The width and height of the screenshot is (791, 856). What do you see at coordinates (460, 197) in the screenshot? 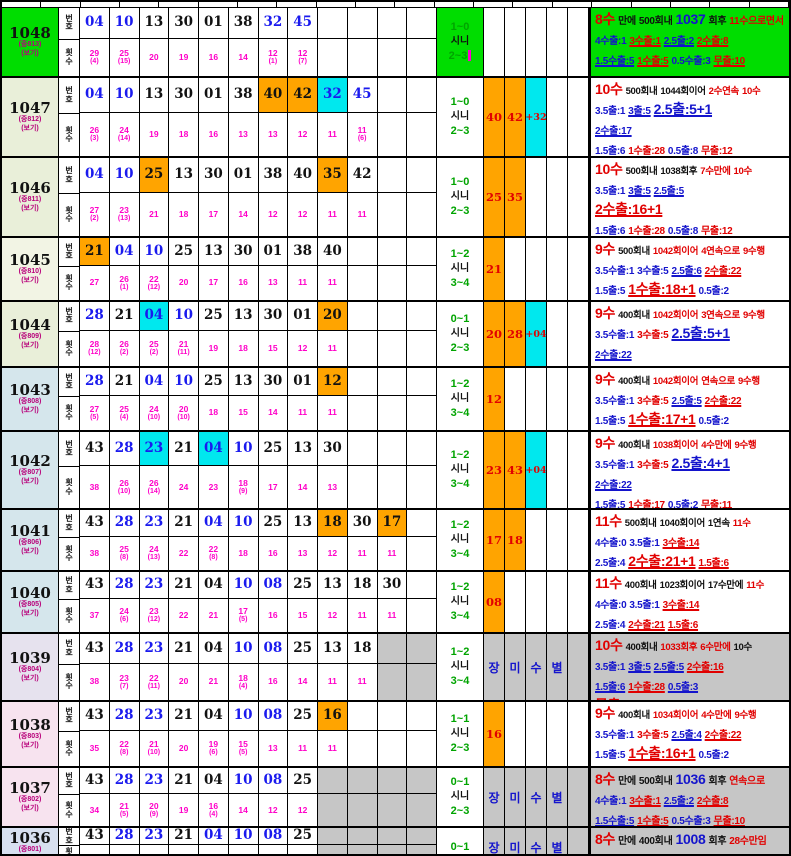
I see `pattern-cell: 1~0 시니 2~3` at bounding box center [460, 197].